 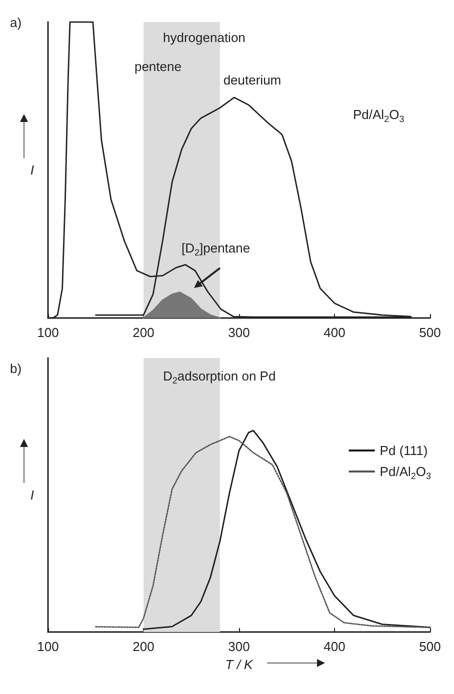 What do you see at coordinates (404, 450) in the screenshot?
I see `legend-label: Pd (111)` at bounding box center [404, 450].